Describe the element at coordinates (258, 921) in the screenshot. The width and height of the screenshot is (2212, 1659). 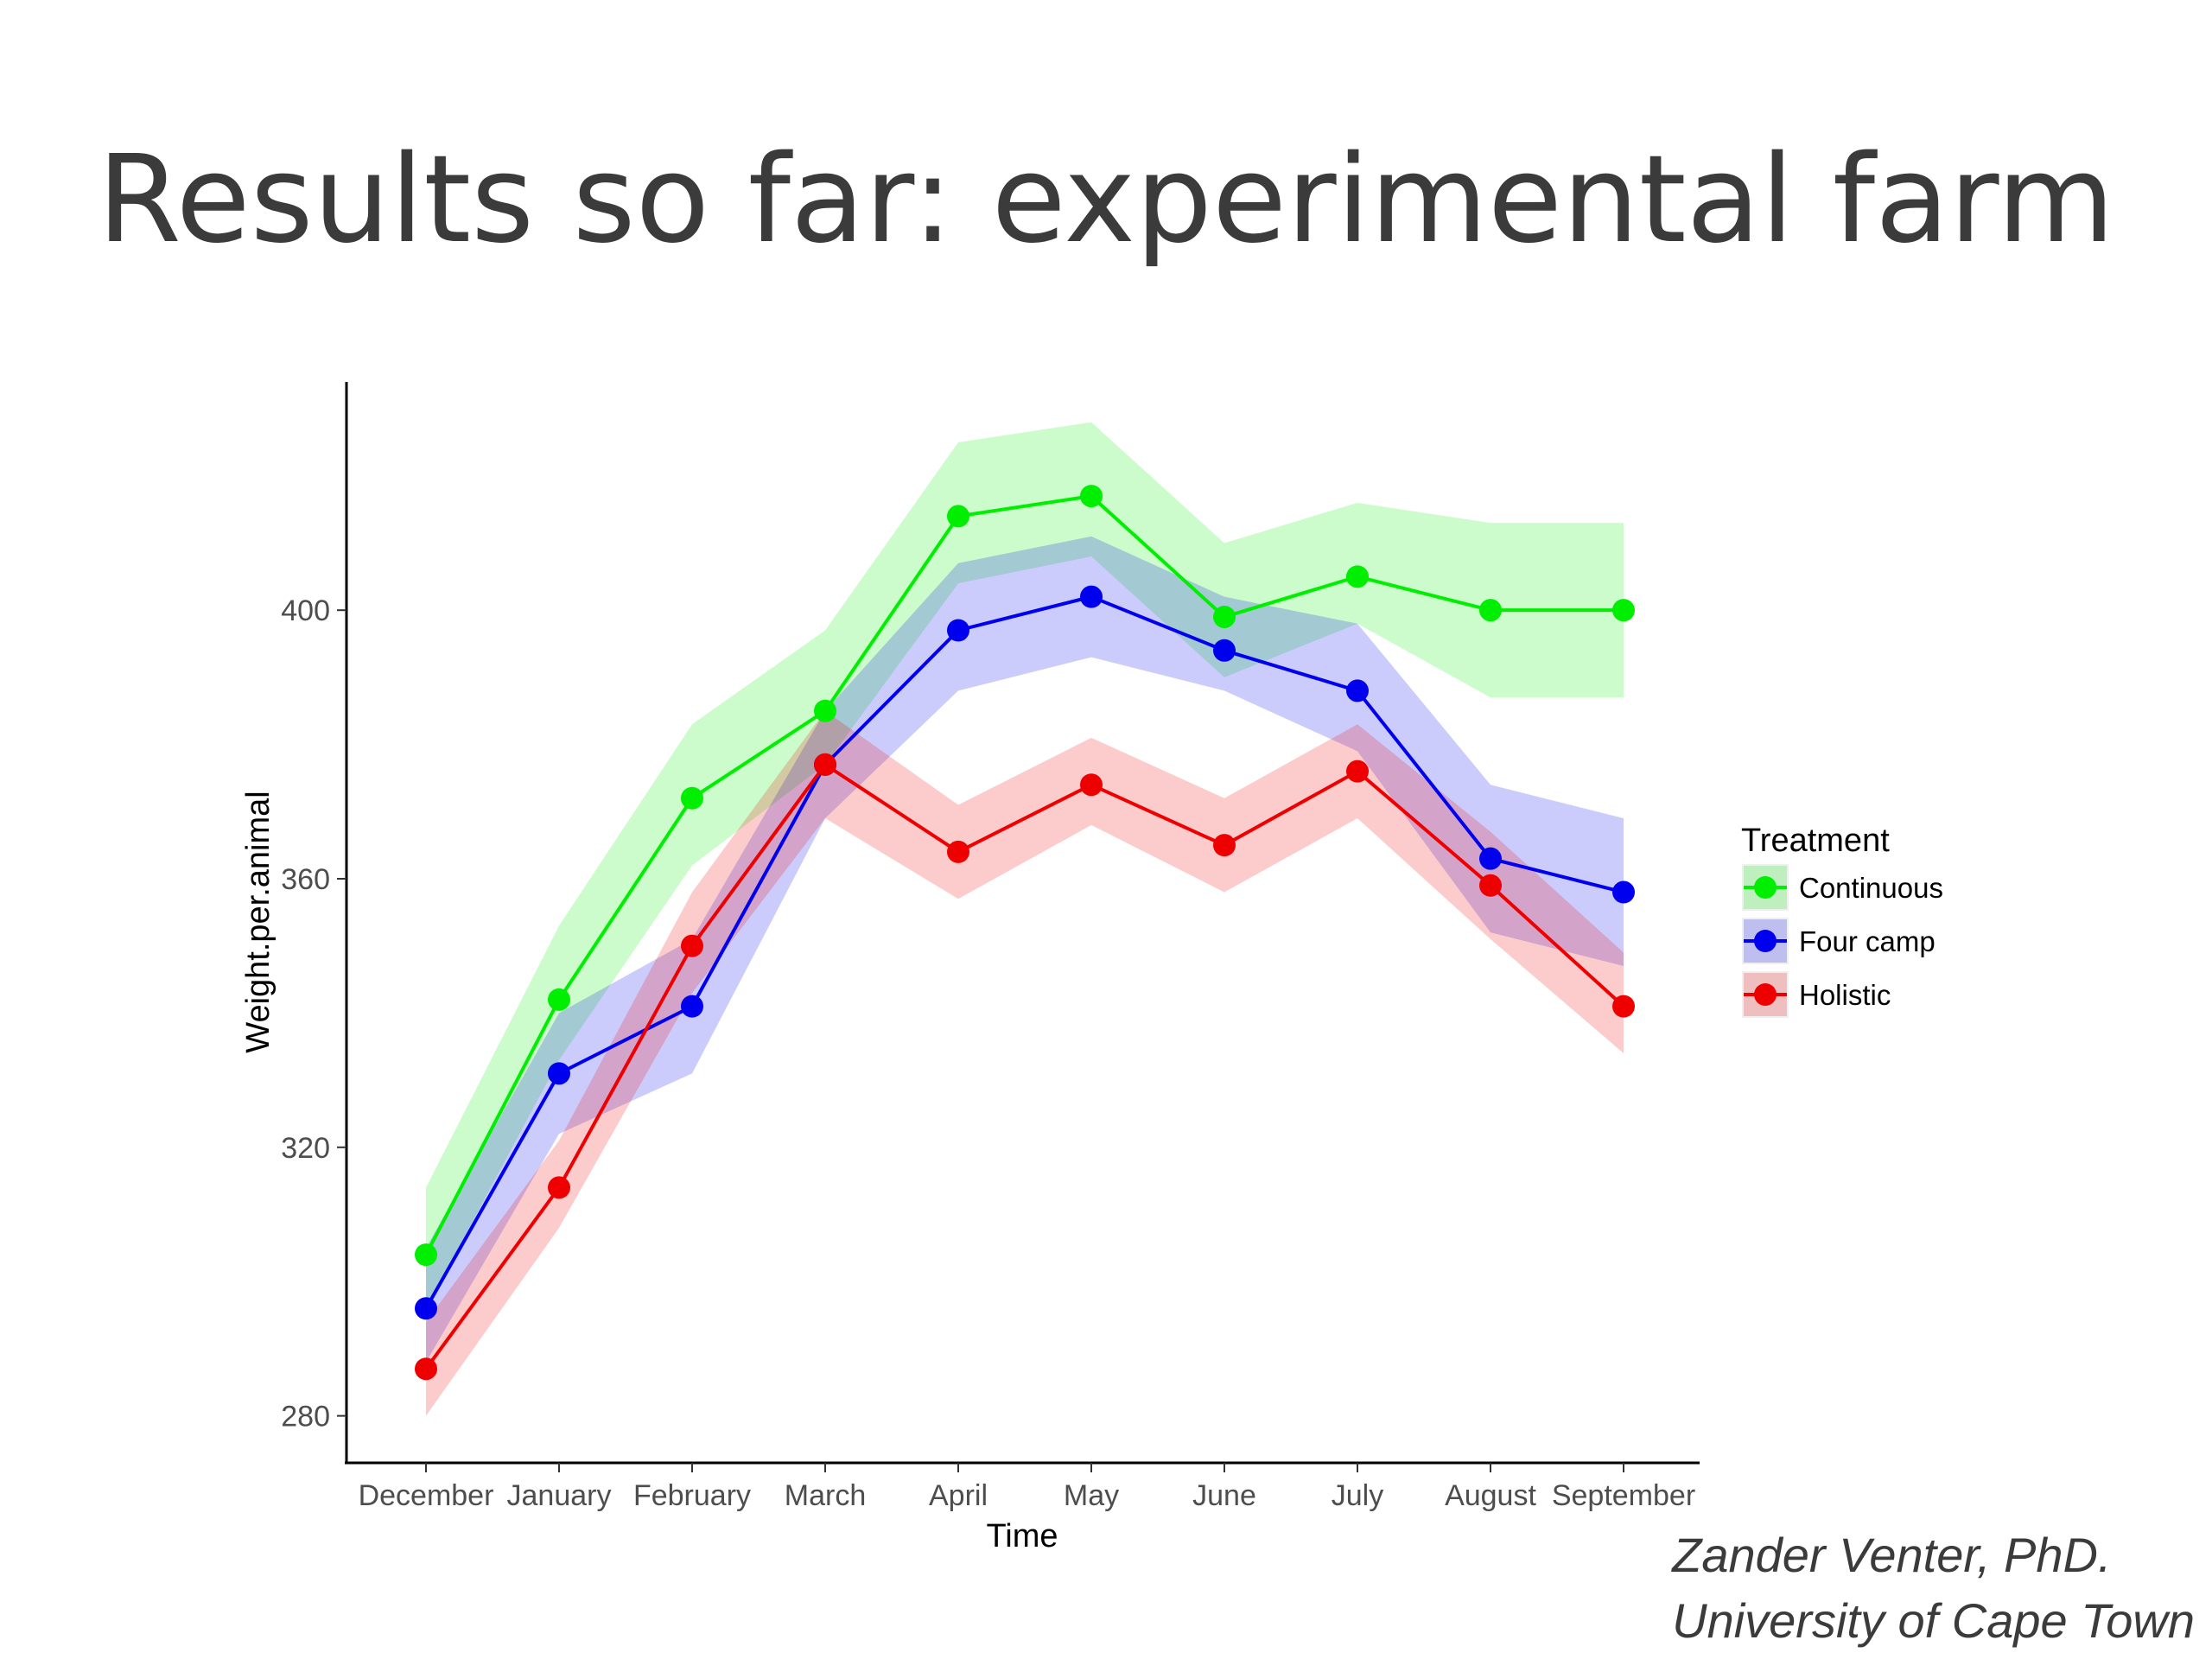
I see `y-axis-title: Weight.per.animal` at that location.